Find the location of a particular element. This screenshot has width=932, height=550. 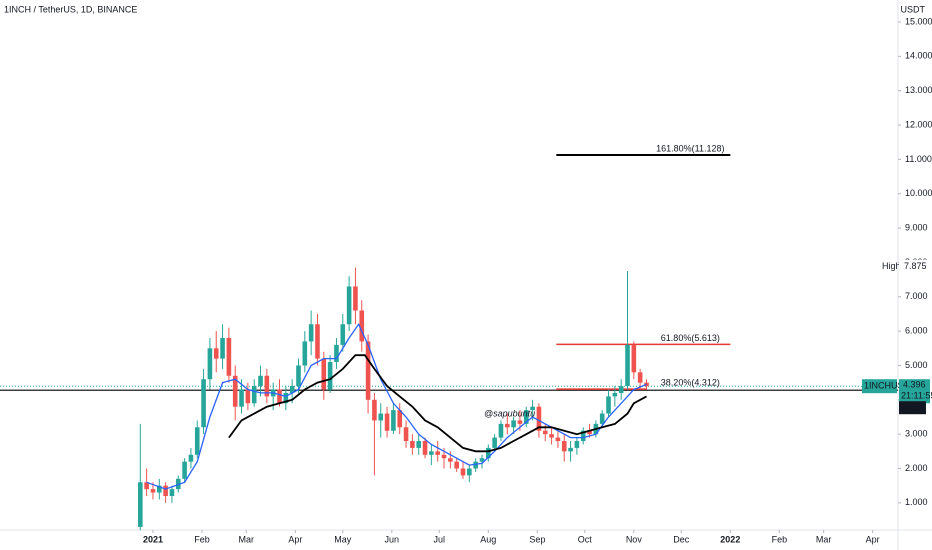

moving-average is located at coordinates (437, 403).